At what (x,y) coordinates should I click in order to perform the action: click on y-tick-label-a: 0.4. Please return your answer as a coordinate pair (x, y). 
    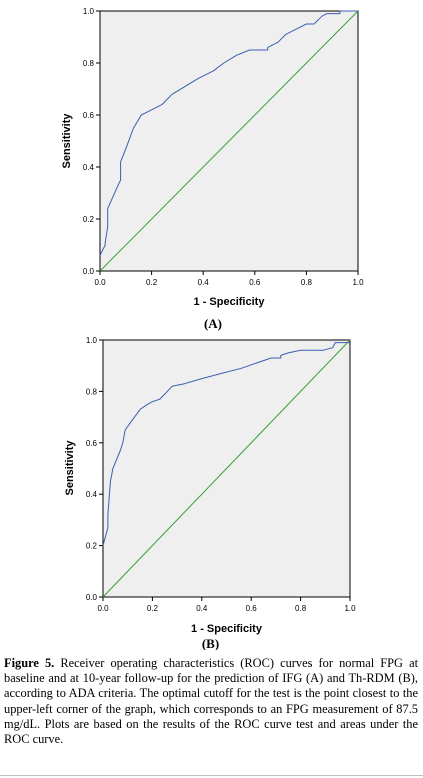
    Looking at the image, I should click on (89, 167).